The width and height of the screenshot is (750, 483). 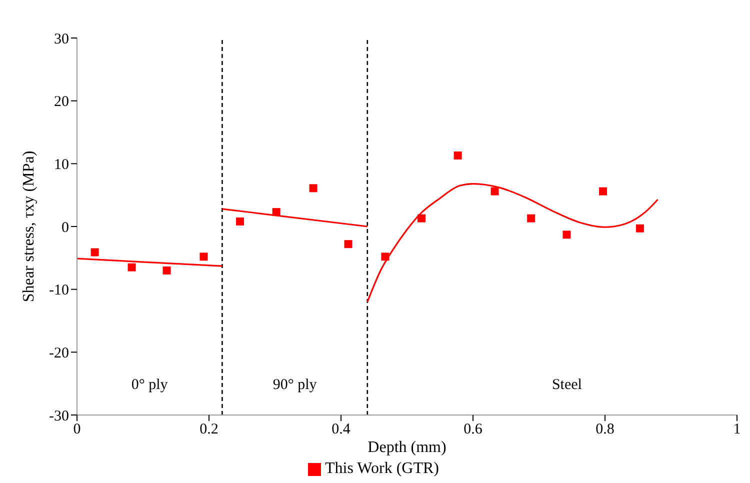 I want to click on line-series, so click(x=512, y=242).